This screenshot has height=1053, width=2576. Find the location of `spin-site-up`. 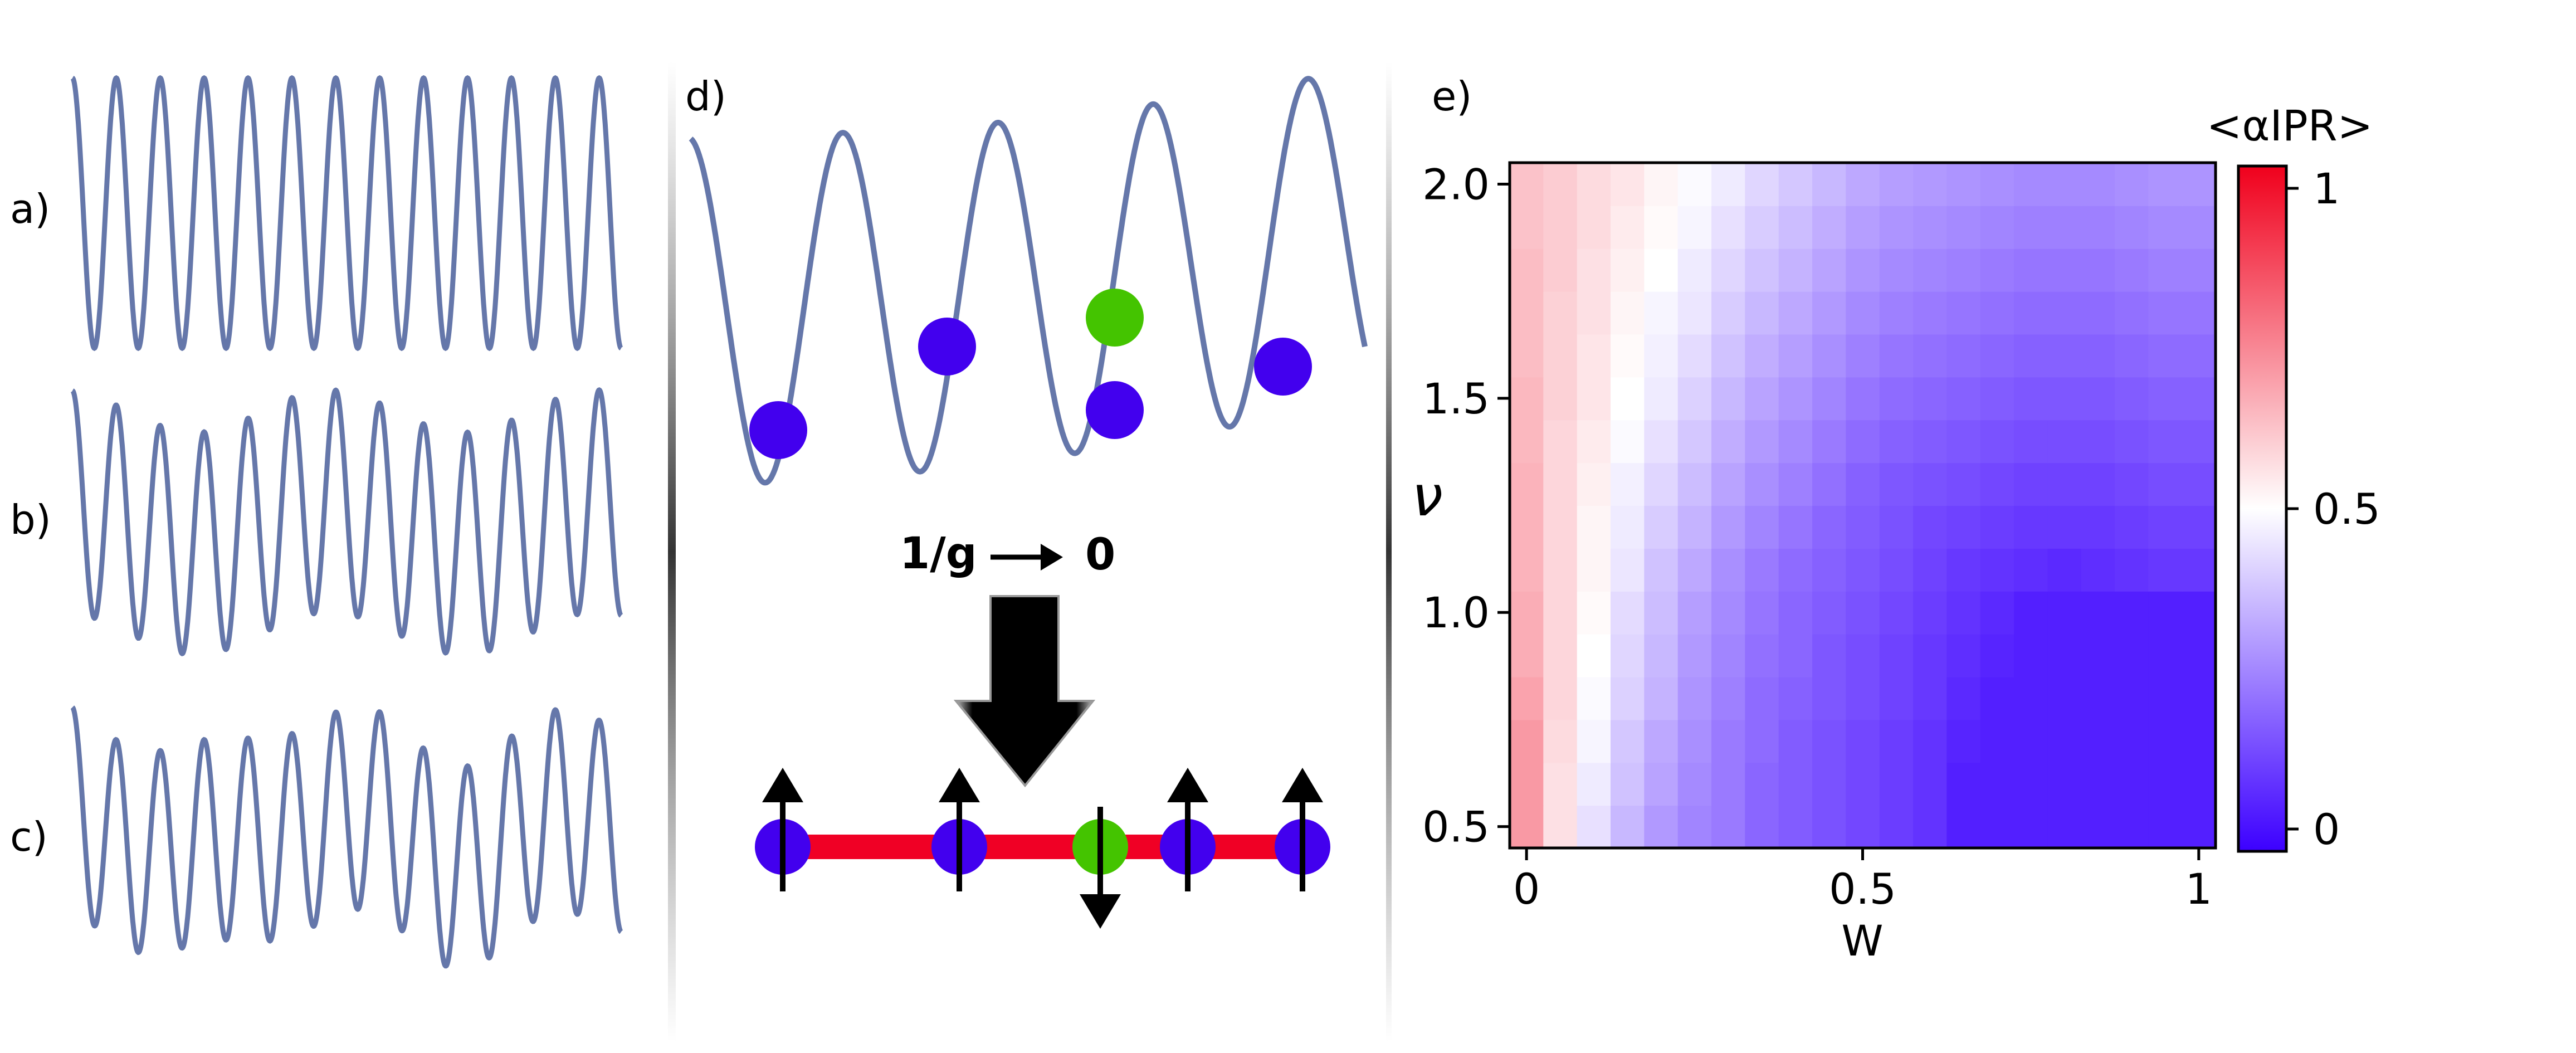

spin-site-up is located at coordinates (1302, 829).